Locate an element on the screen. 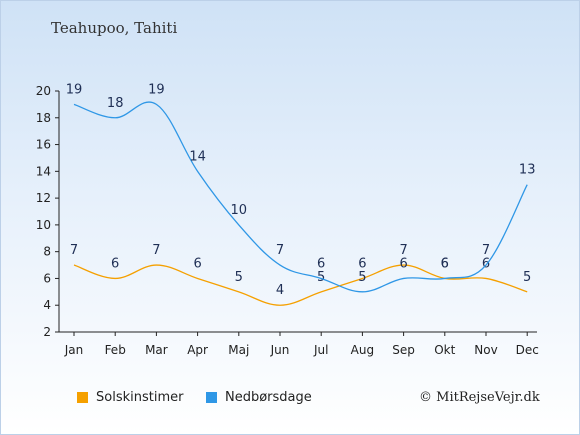  y-tick-label: 10 is located at coordinates (43, 225).